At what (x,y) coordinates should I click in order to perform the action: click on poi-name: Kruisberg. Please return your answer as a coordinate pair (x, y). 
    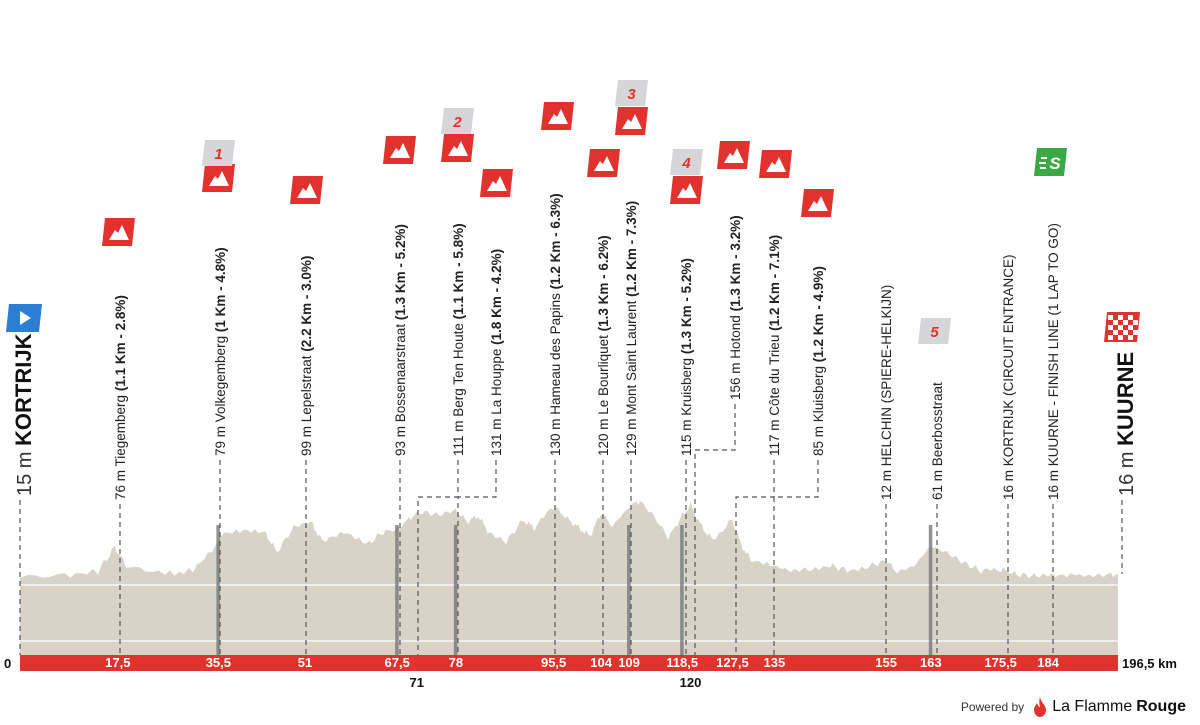
    Looking at the image, I should click on (686, 387).